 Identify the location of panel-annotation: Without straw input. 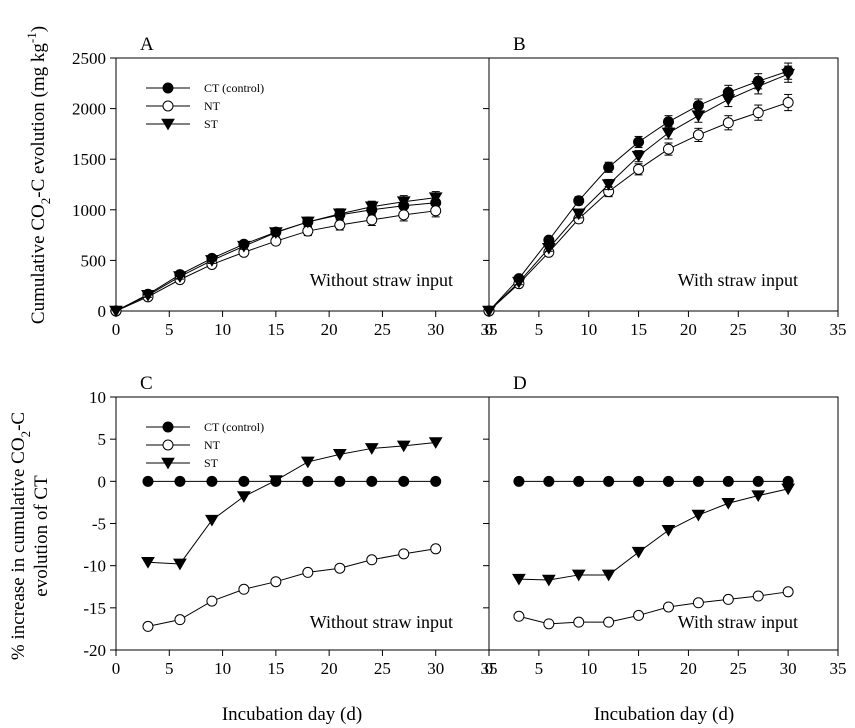
(381, 280).